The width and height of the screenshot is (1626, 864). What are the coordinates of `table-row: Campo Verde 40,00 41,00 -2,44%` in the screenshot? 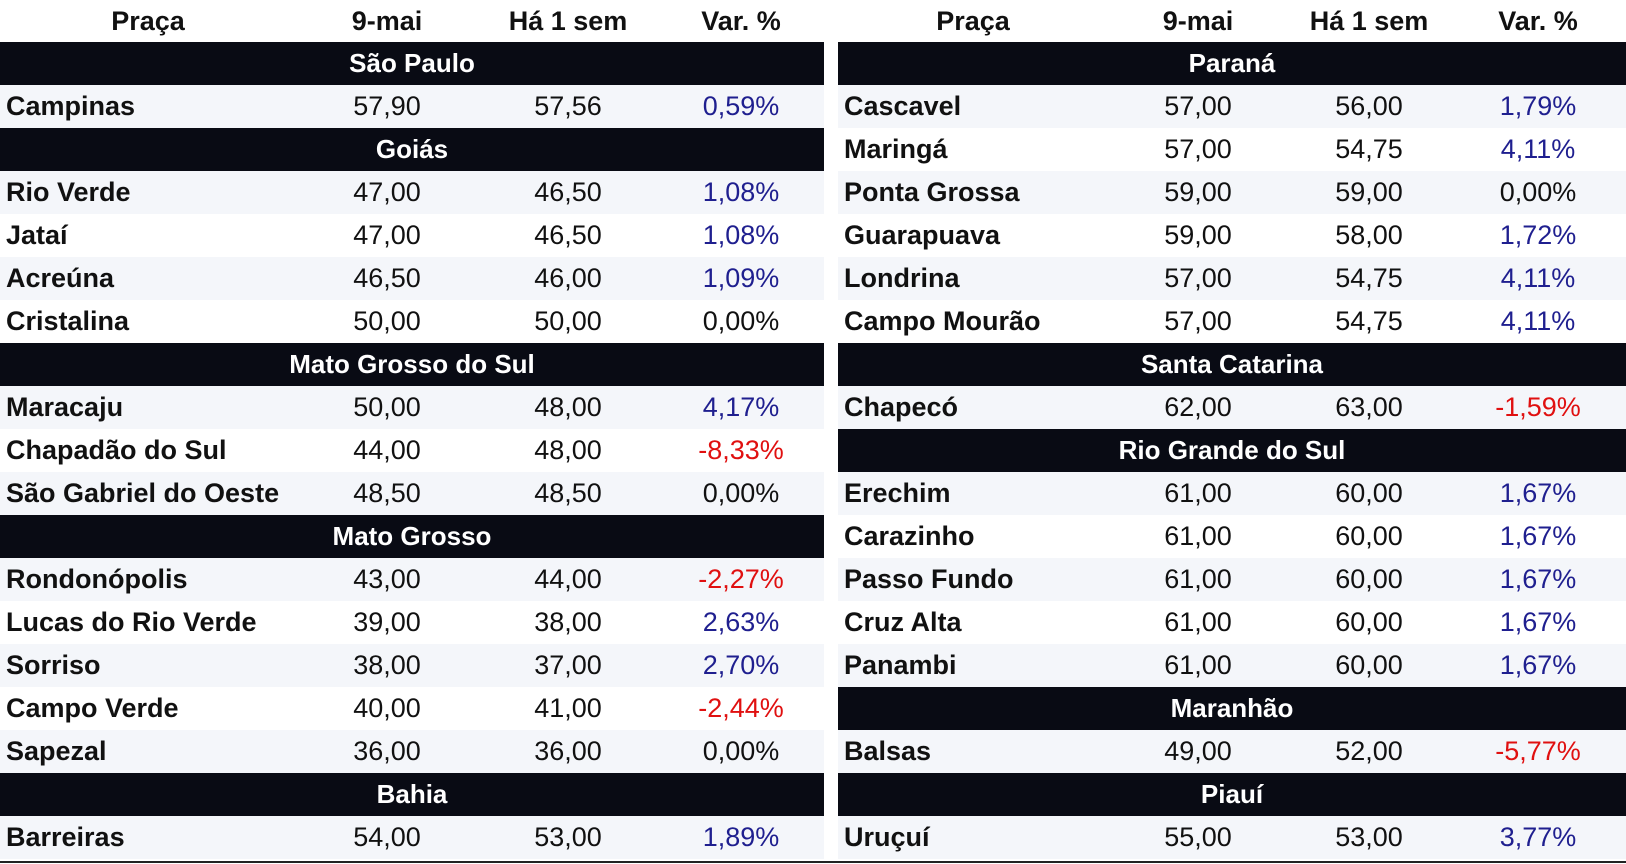 It's located at (412, 708).